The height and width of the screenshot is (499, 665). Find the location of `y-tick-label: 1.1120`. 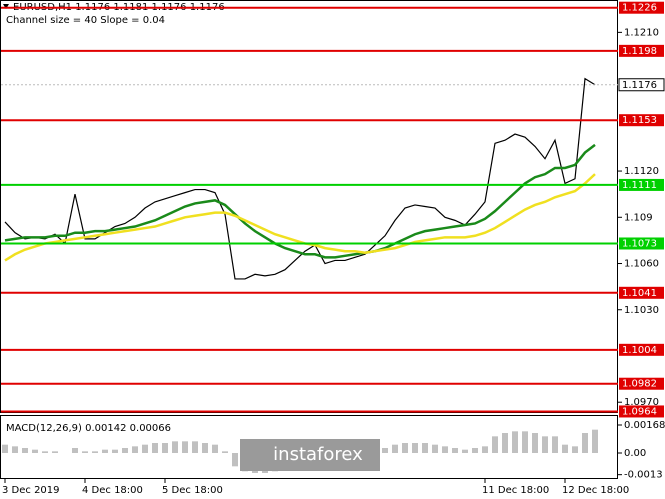

y-tick-label: 1.1120 is located at coordinates (641, 171).